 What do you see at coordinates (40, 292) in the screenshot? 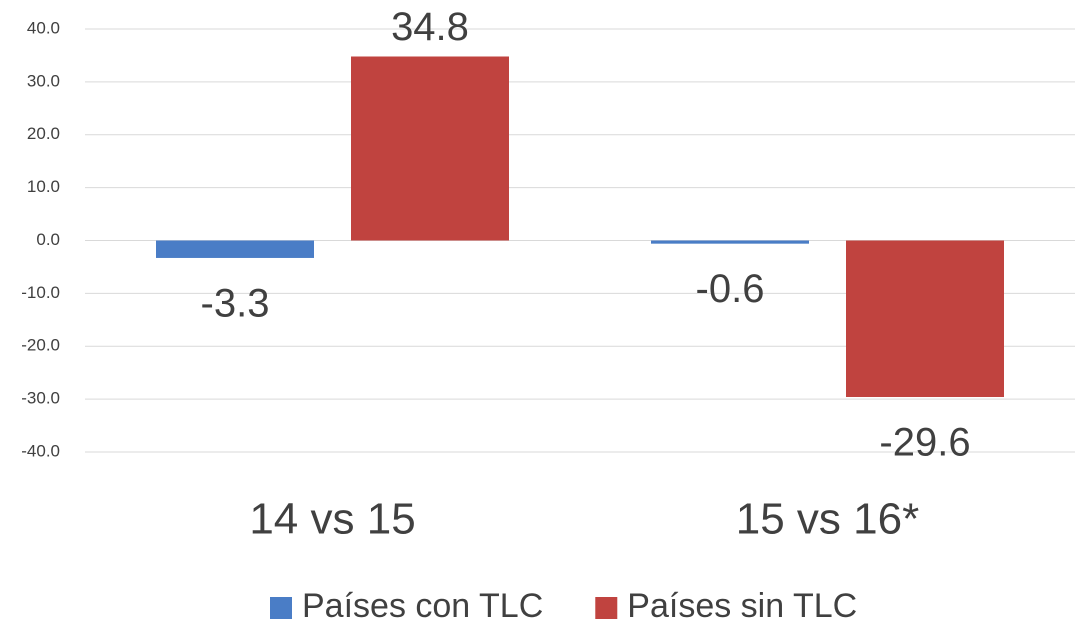
I see `y-tick-label: -10.0` at bounding box center [40, 292].